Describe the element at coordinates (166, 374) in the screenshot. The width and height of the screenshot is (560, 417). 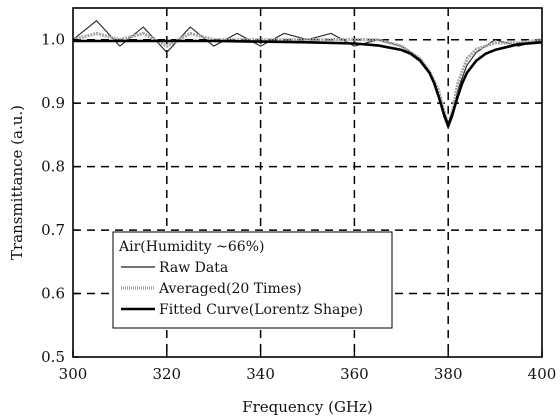
I see `x-tick-label: 320` at that location.